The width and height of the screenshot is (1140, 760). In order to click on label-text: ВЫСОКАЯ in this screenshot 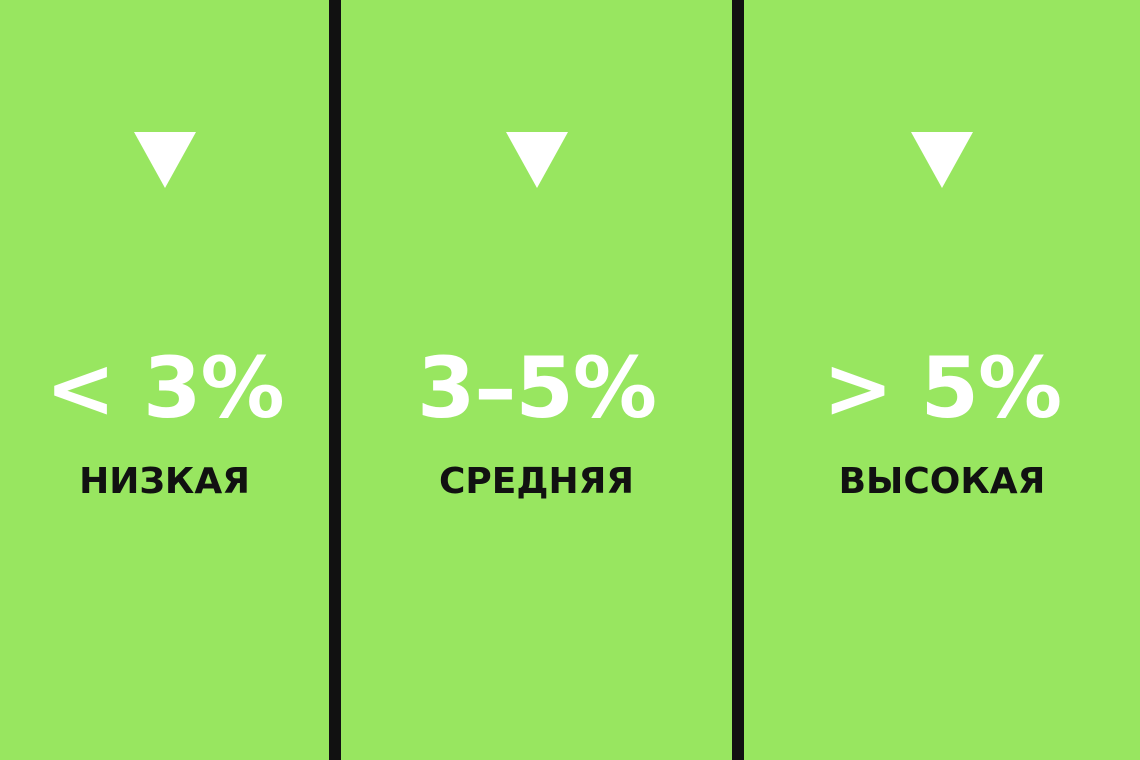, I will do `click(942, 481)`.